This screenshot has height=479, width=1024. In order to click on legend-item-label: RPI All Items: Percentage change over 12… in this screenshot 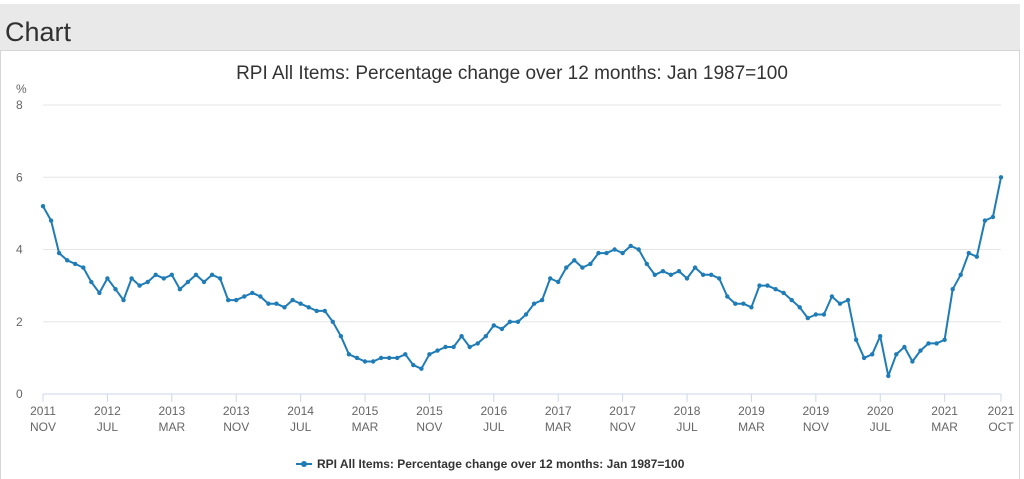, I will do `click(501, 464)`.